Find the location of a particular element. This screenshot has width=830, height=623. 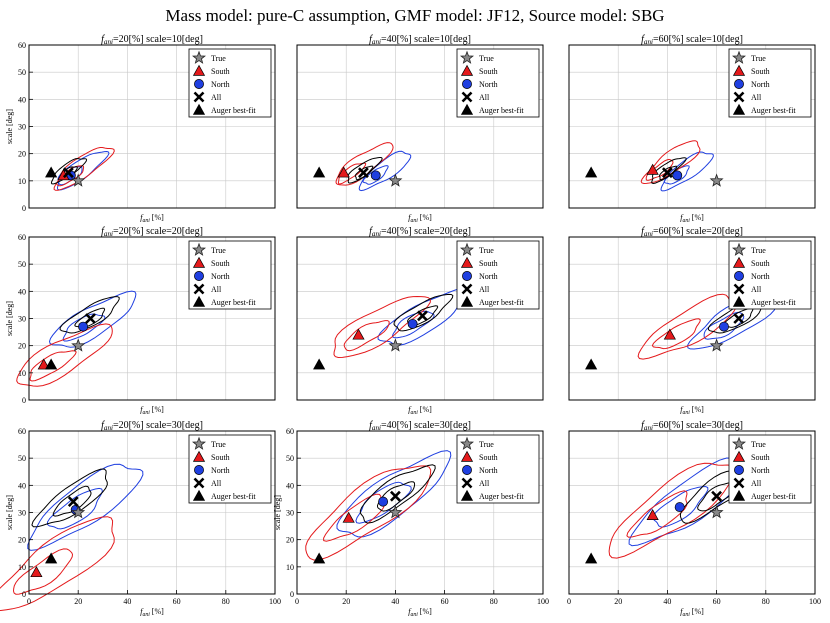

panel-title: fani=60[%] scale=20[deg] is located at coordinates (692, 232).